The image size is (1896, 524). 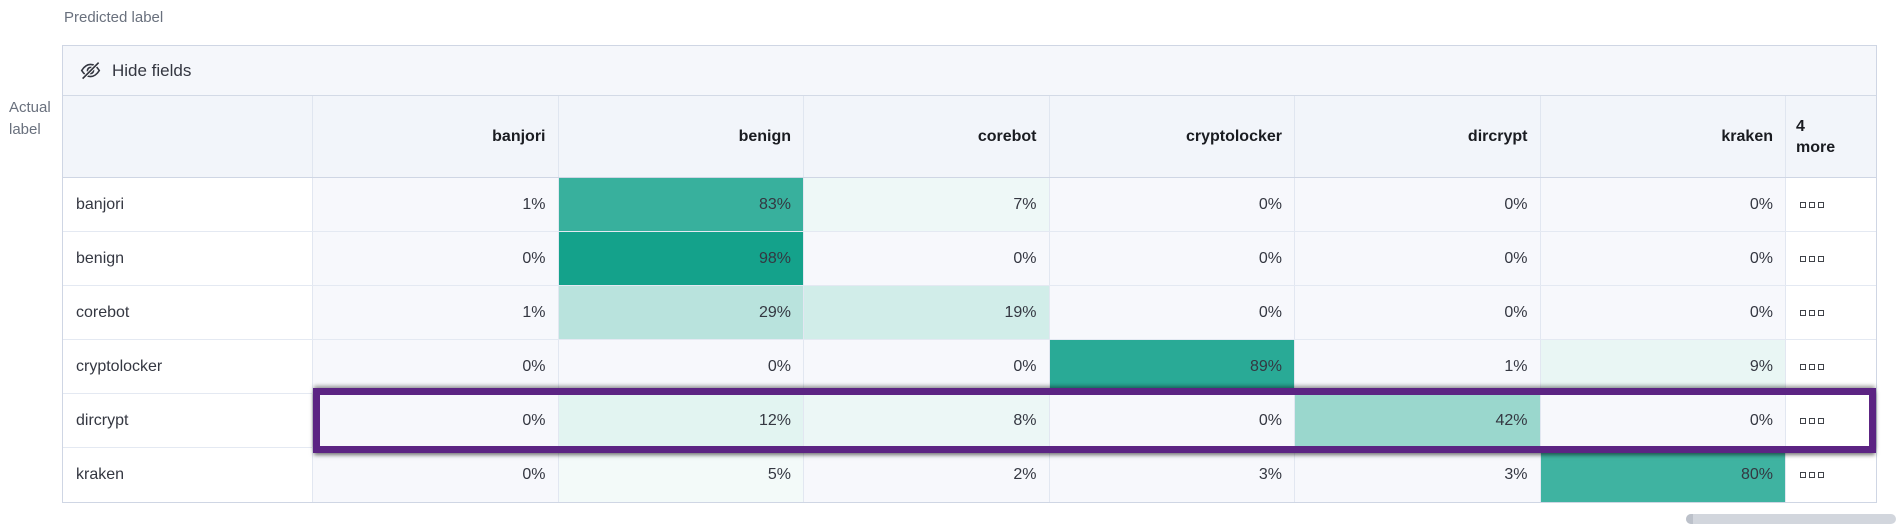 What do you see at coordinates (681, 420) in the screenshot?
I see `cell-dircrypt-benign: 12%` at bounding box center [681, 420].